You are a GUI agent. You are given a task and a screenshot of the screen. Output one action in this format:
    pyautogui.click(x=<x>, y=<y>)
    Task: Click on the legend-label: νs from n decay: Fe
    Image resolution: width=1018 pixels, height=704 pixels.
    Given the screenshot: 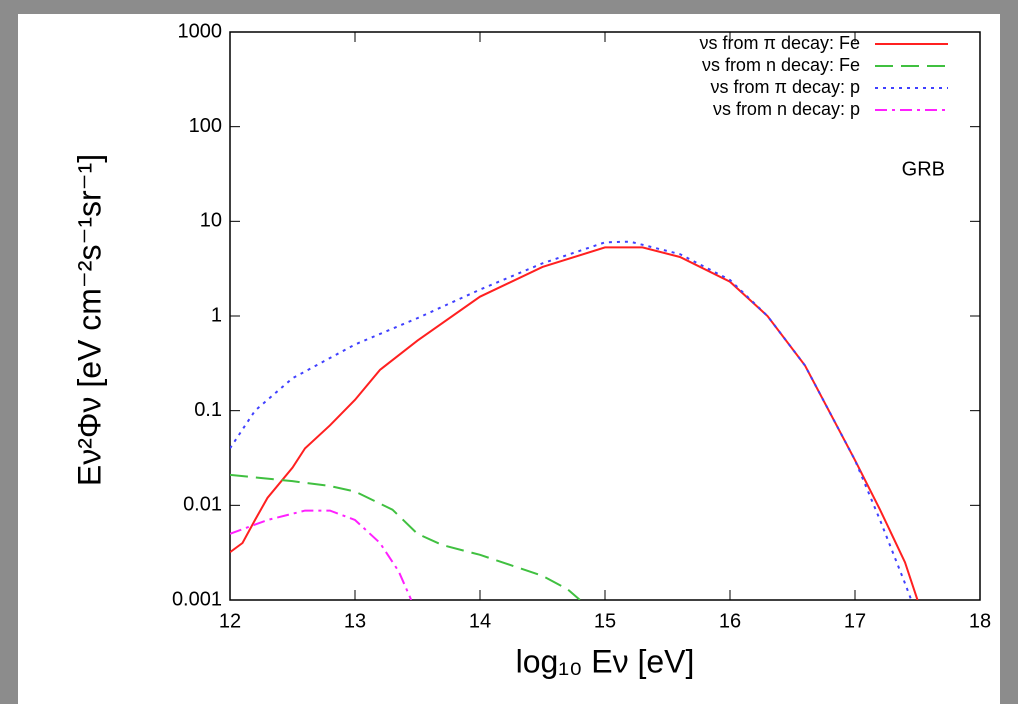 What is the action you would take?
    pyautogui.click(x=781, y=65)
    